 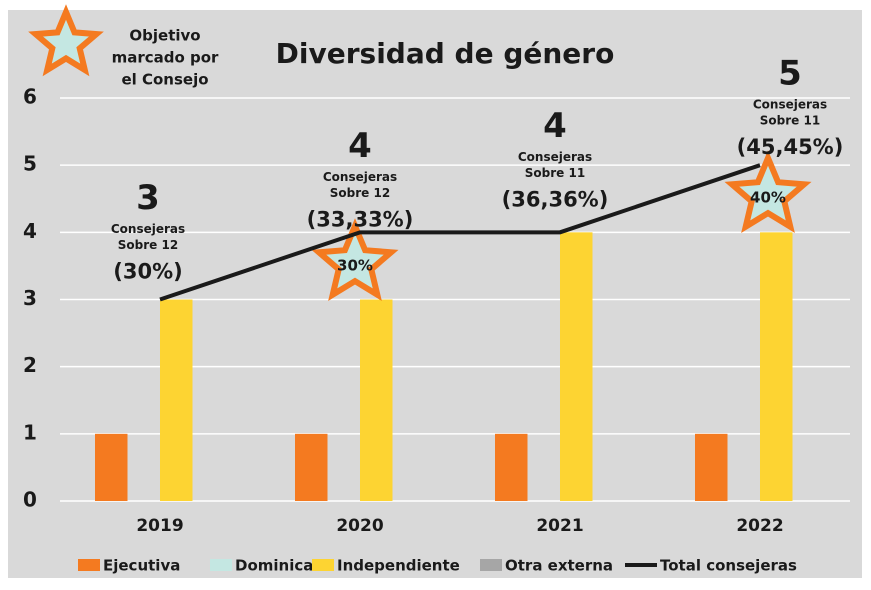 I want to click on data-label: 5, so click(x=790, y=74).